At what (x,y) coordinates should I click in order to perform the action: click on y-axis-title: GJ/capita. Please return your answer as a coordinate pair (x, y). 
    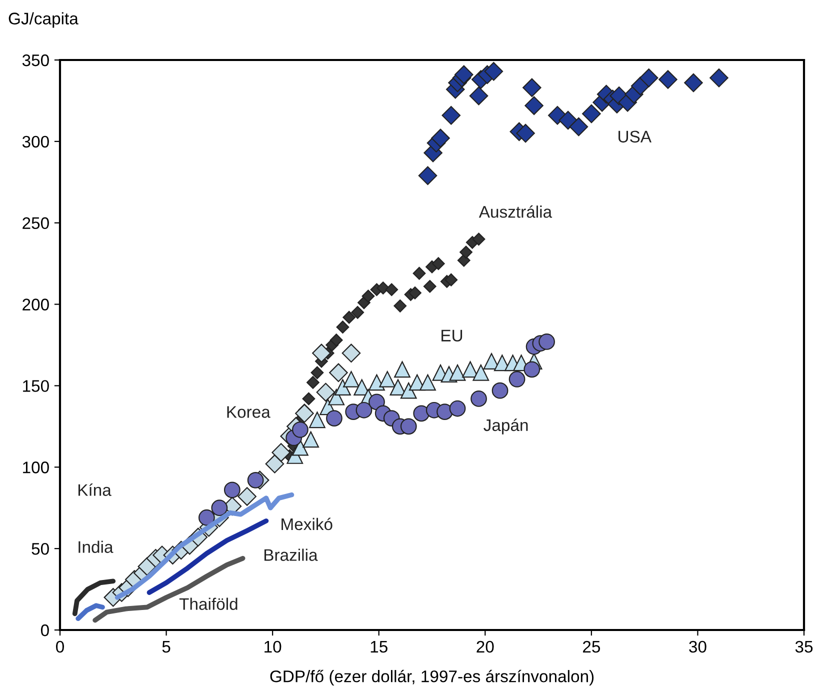
    Looking at the image, I should click on (43, 20).